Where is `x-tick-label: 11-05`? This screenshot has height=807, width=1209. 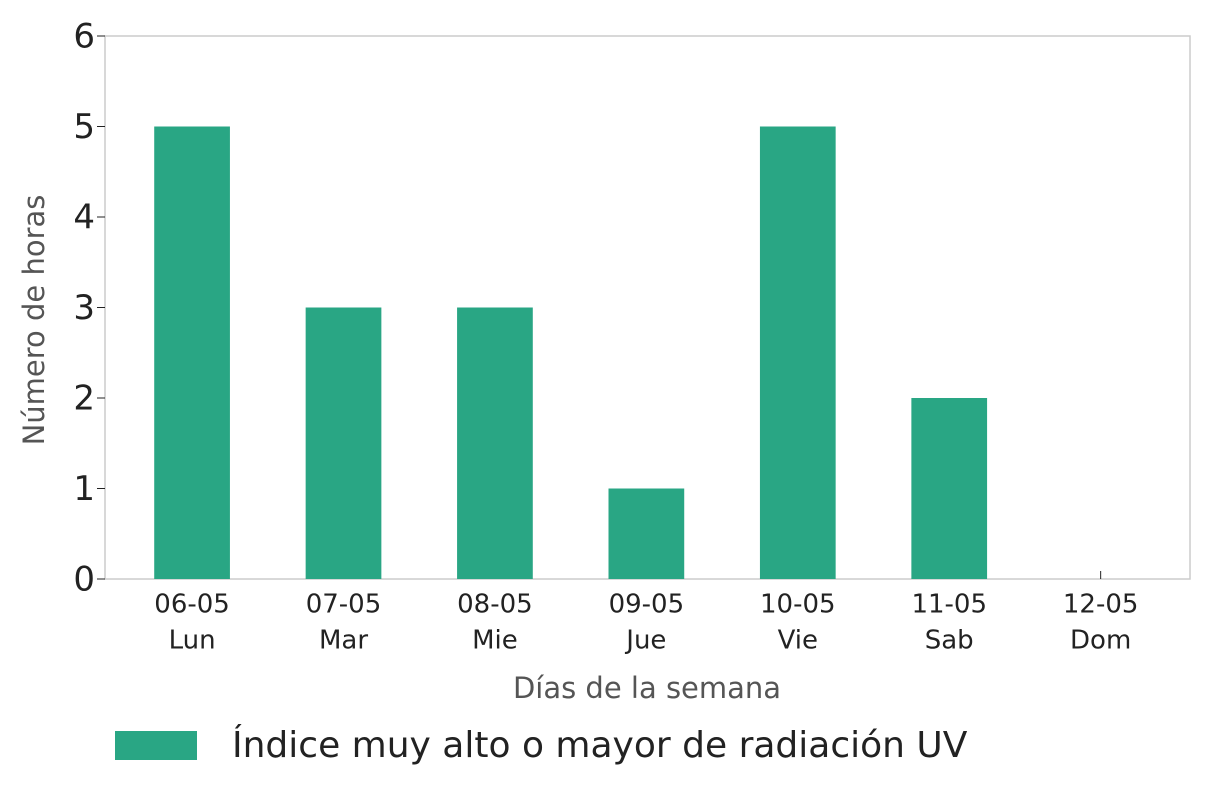
x-tick-label: 11-05 is located at coordinates (949, 605).